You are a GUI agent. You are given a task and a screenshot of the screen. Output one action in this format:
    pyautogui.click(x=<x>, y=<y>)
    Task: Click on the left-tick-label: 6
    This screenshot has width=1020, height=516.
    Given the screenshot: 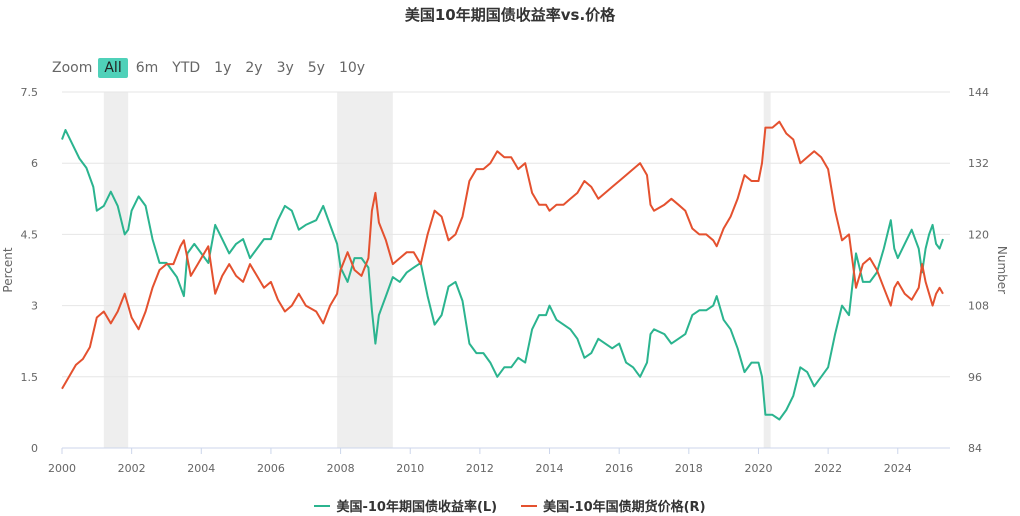 What is the action you would take?
    pyautogui.click(x=34, y=163)
    